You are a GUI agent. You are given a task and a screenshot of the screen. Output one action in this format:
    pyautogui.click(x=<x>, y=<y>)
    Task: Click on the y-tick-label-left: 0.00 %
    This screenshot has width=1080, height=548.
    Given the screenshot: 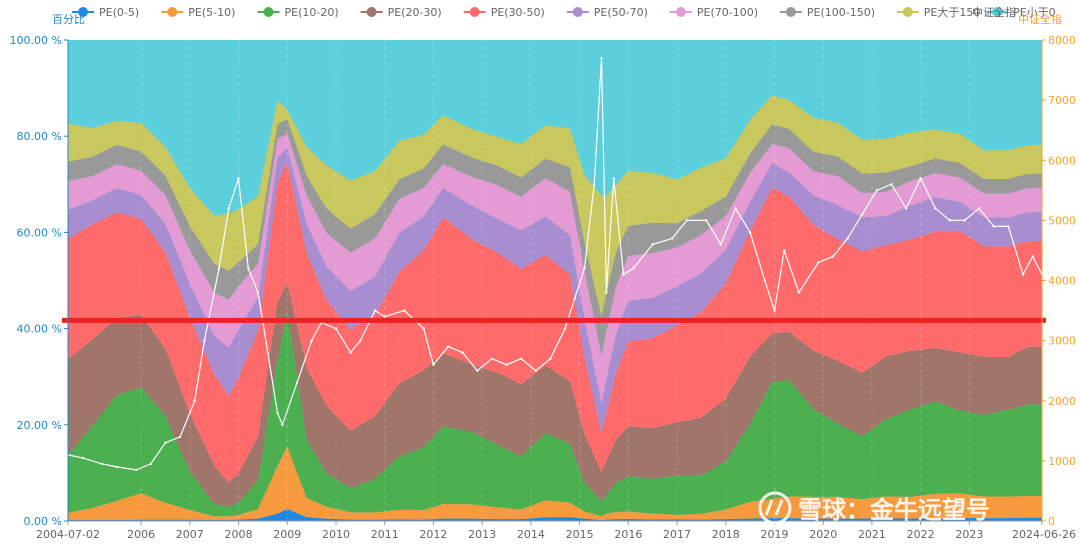 What is the action you would take?
    pyautogui.click(x=43, y=521)
    